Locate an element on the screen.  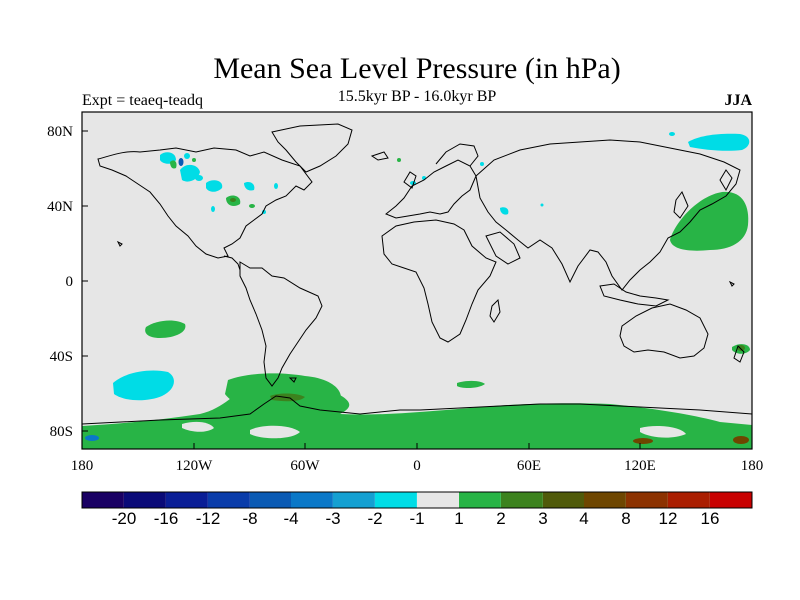
anomaly-drake-passage is located at coordinates (283, 393).